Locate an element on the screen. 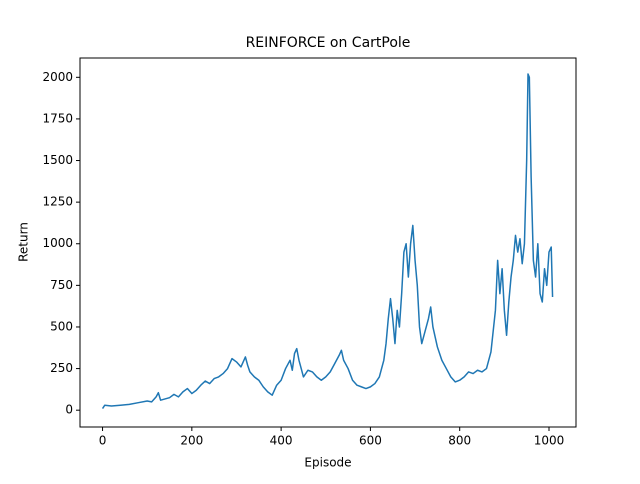  x-tick-label: 800 is located at coordinates (459, 441).